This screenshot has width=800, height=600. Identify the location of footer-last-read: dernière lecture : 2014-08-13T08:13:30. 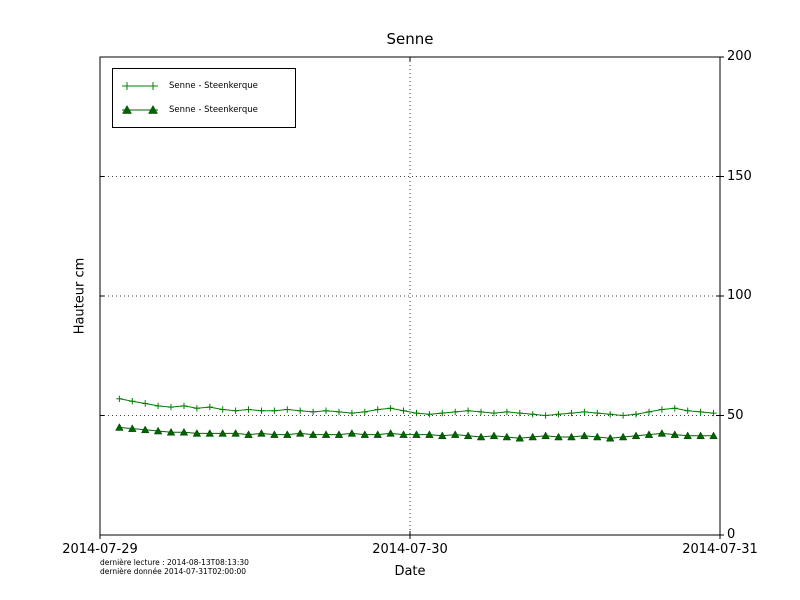
(174, 562).